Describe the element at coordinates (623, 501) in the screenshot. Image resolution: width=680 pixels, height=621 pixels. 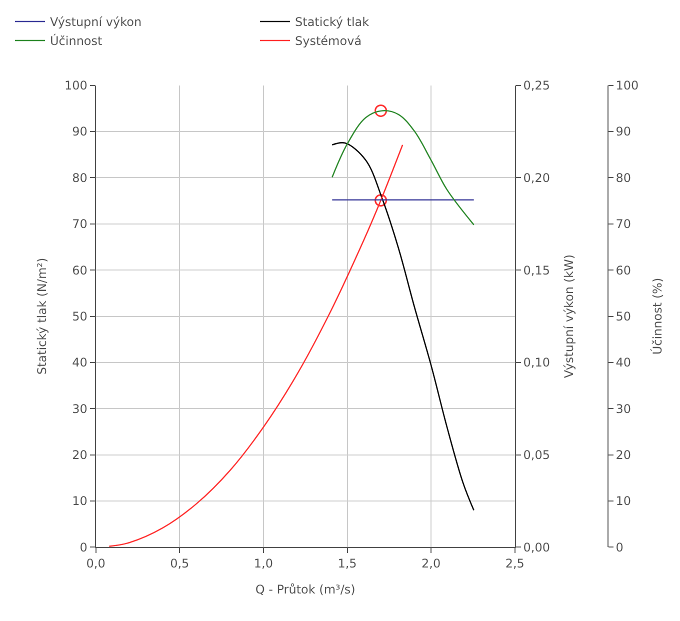
I see `y3-tick-label: 10` at that location.